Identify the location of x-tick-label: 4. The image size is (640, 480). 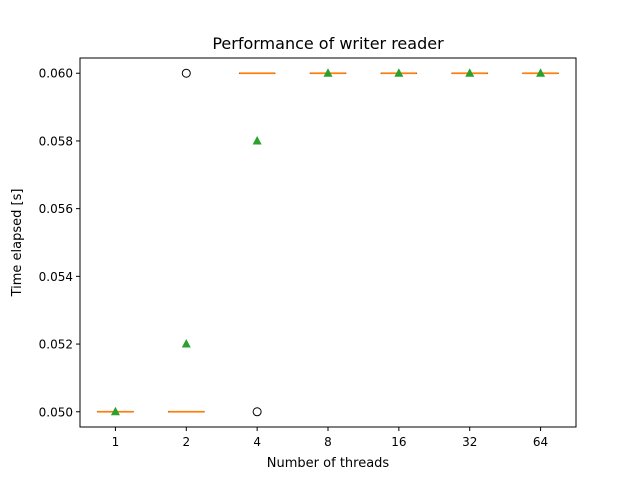
(257, 442).